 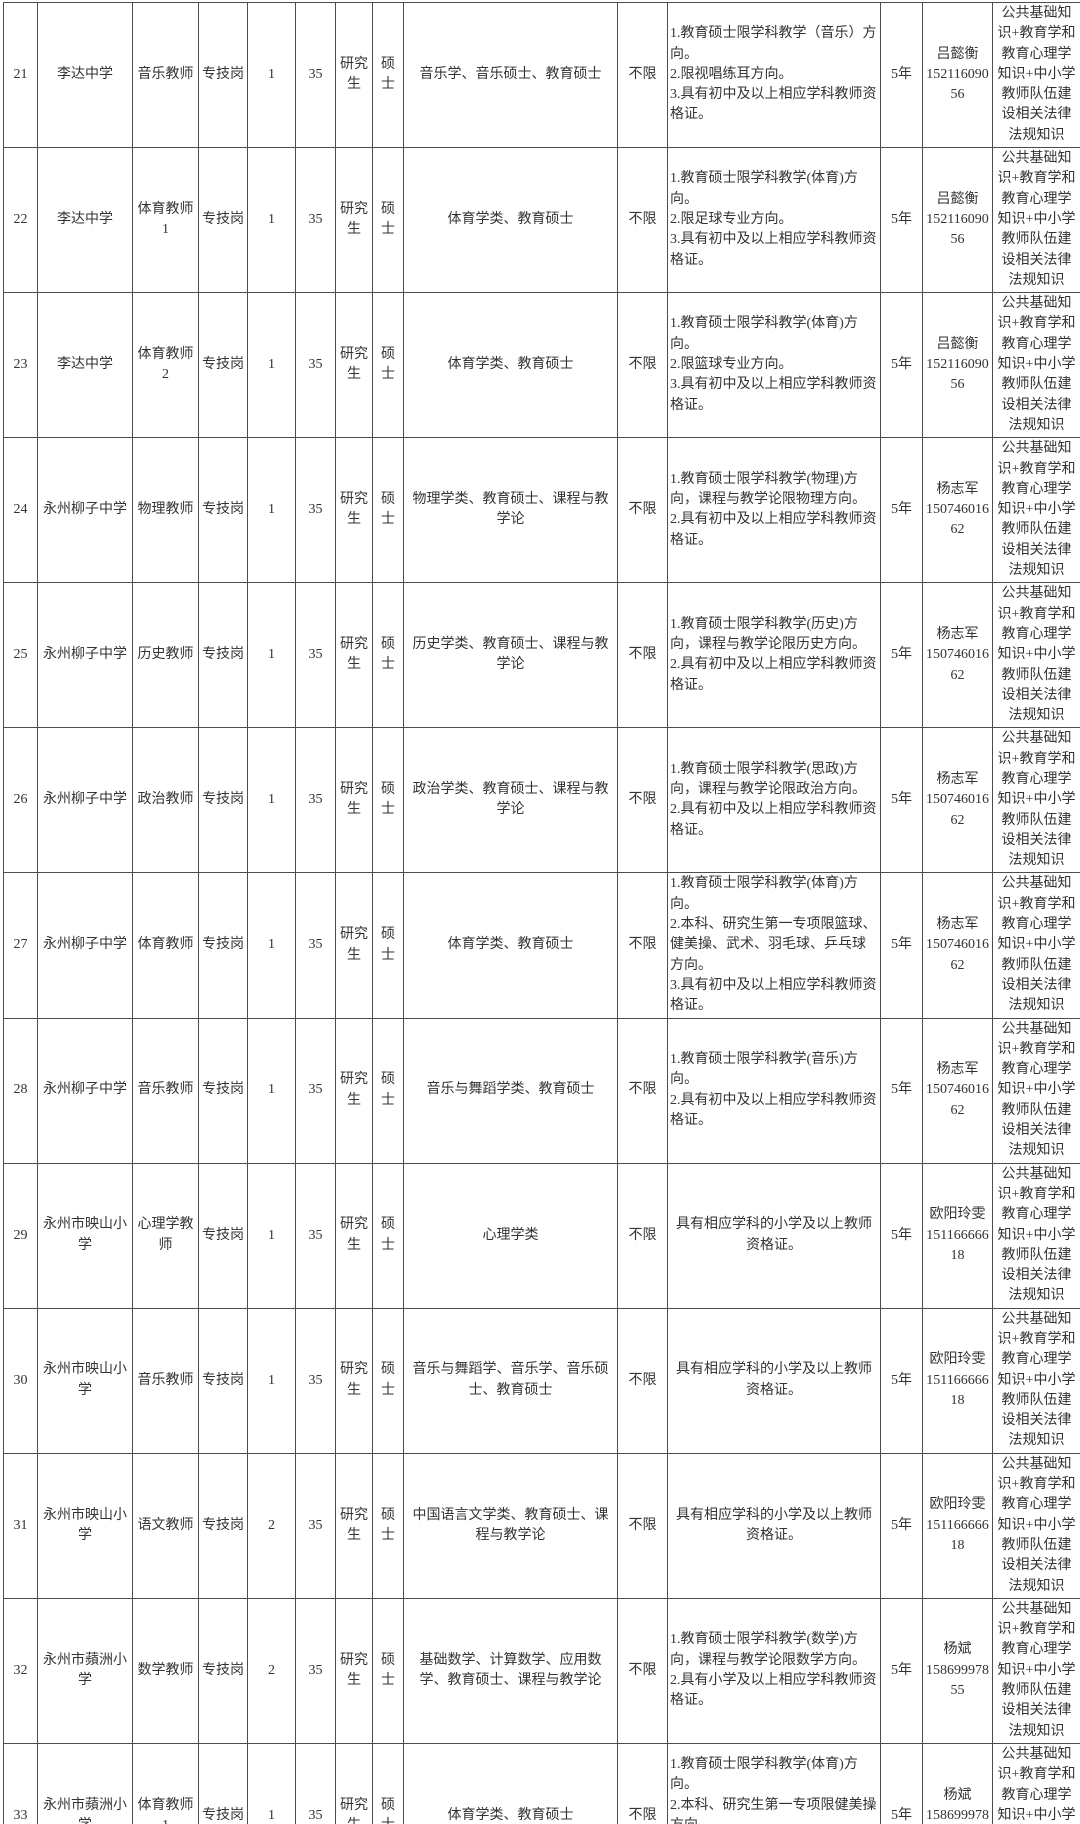 I want to click on major-cell: 音乐学、音乐硕士、教育硕士, so click(x=510, y=75).